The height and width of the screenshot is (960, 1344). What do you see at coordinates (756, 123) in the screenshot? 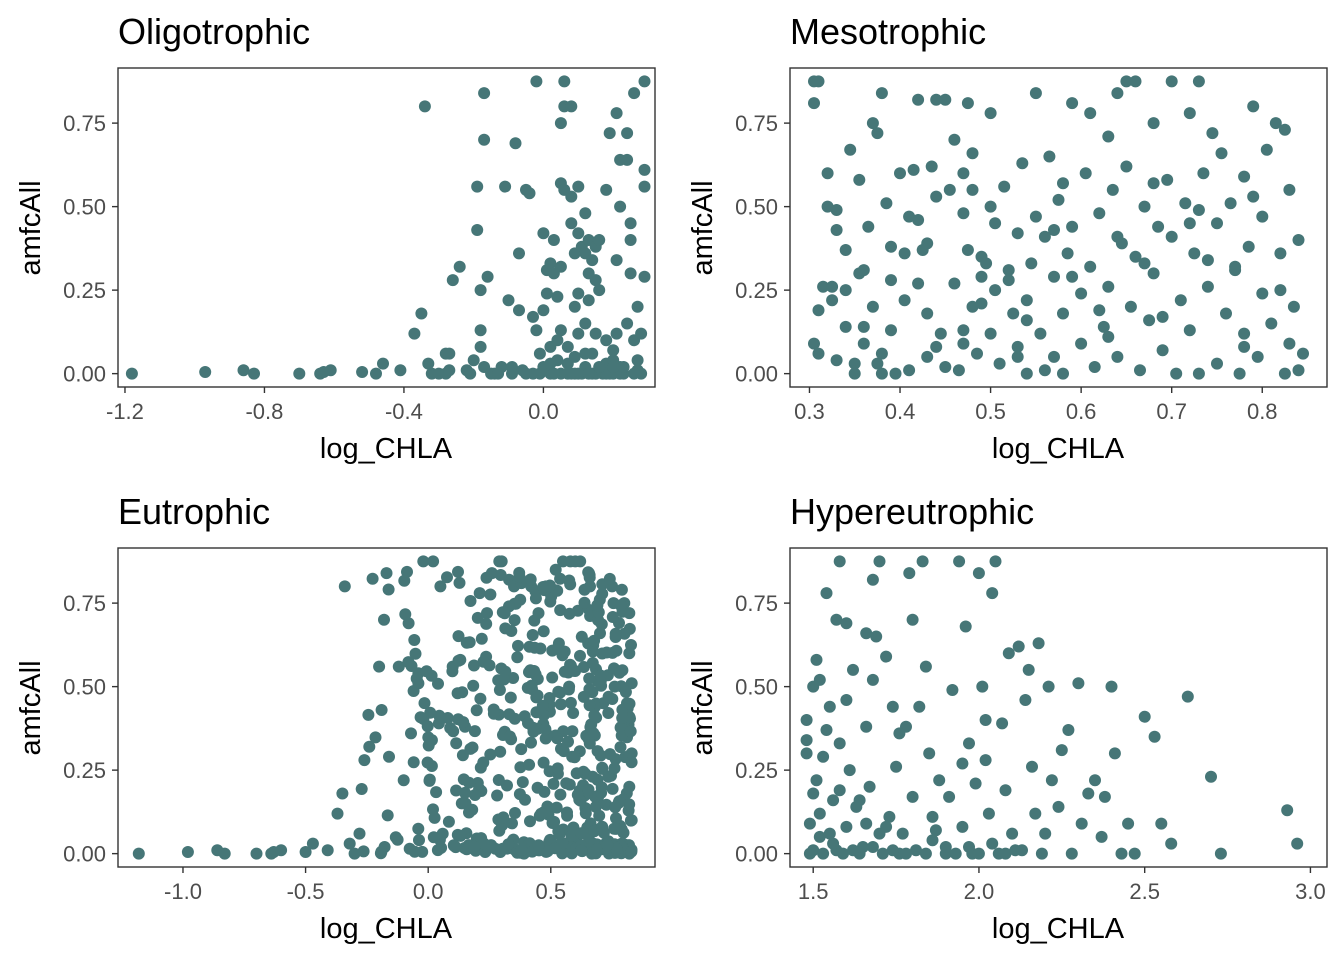
I see `y-tick-label: 0.75` at bounding box center [756, 123].